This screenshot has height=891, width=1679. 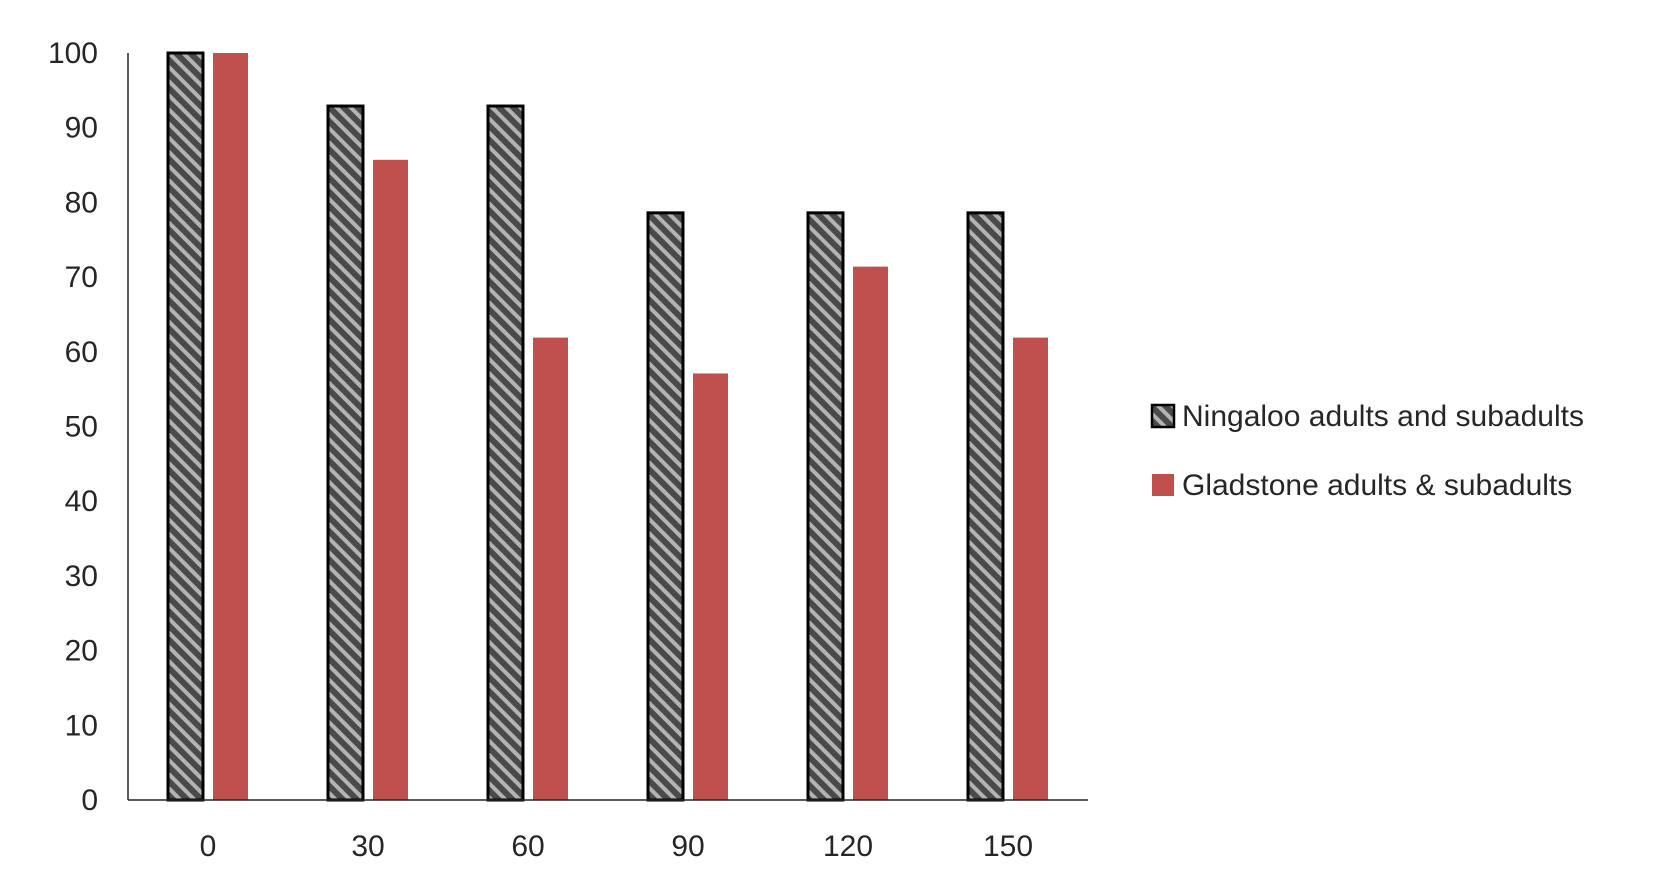 I want to click on x-tick-label: 120, so click(x=848, y=846).